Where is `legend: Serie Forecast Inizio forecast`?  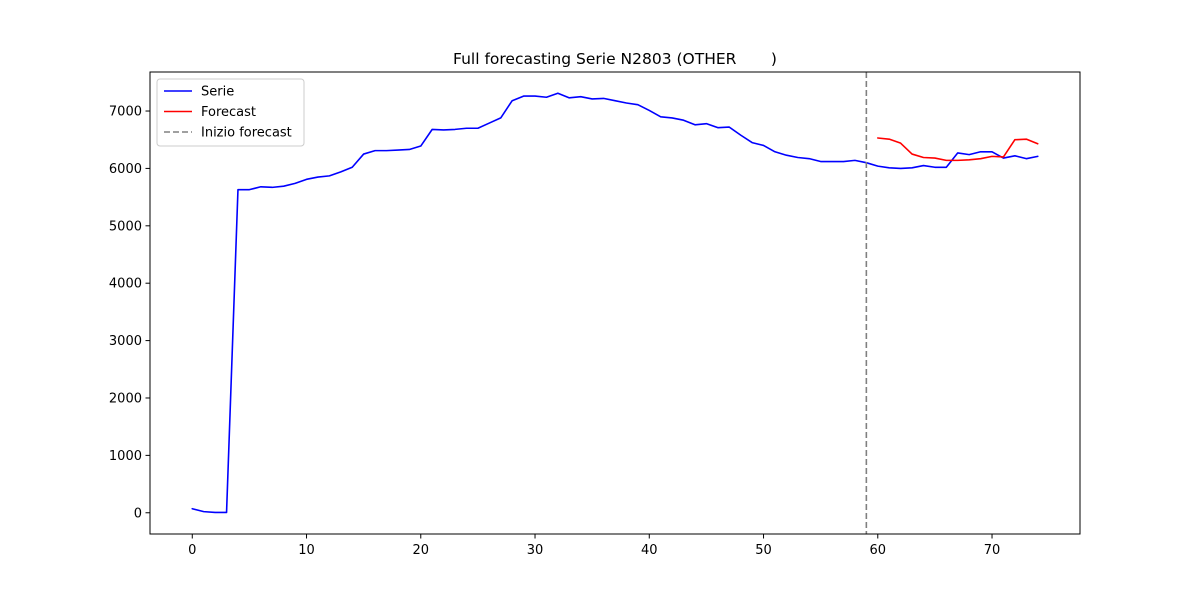
legend: Serie Forecast Inizio forecast is located at coordinates (230, 112).